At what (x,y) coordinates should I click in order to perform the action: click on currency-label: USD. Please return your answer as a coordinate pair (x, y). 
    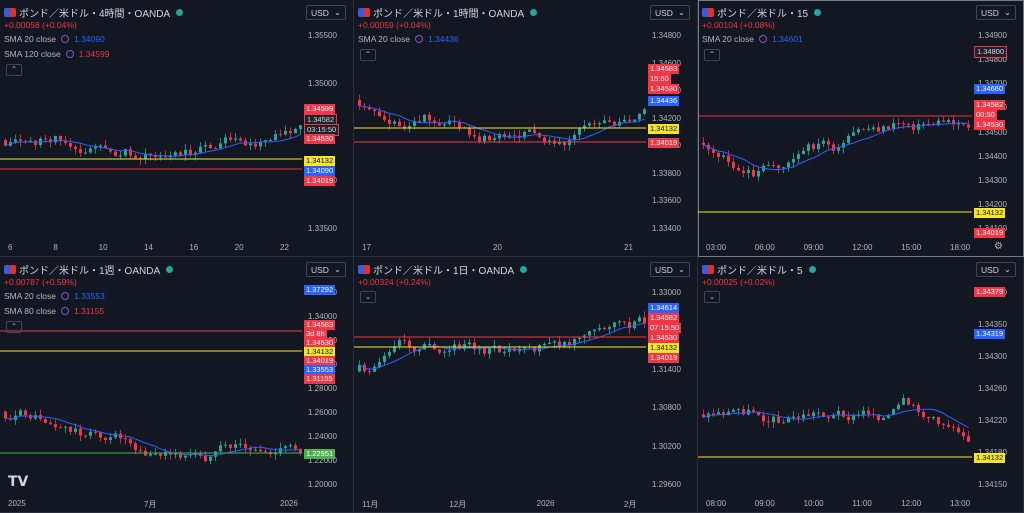
    Looking at the image, I should click on (320, 269).